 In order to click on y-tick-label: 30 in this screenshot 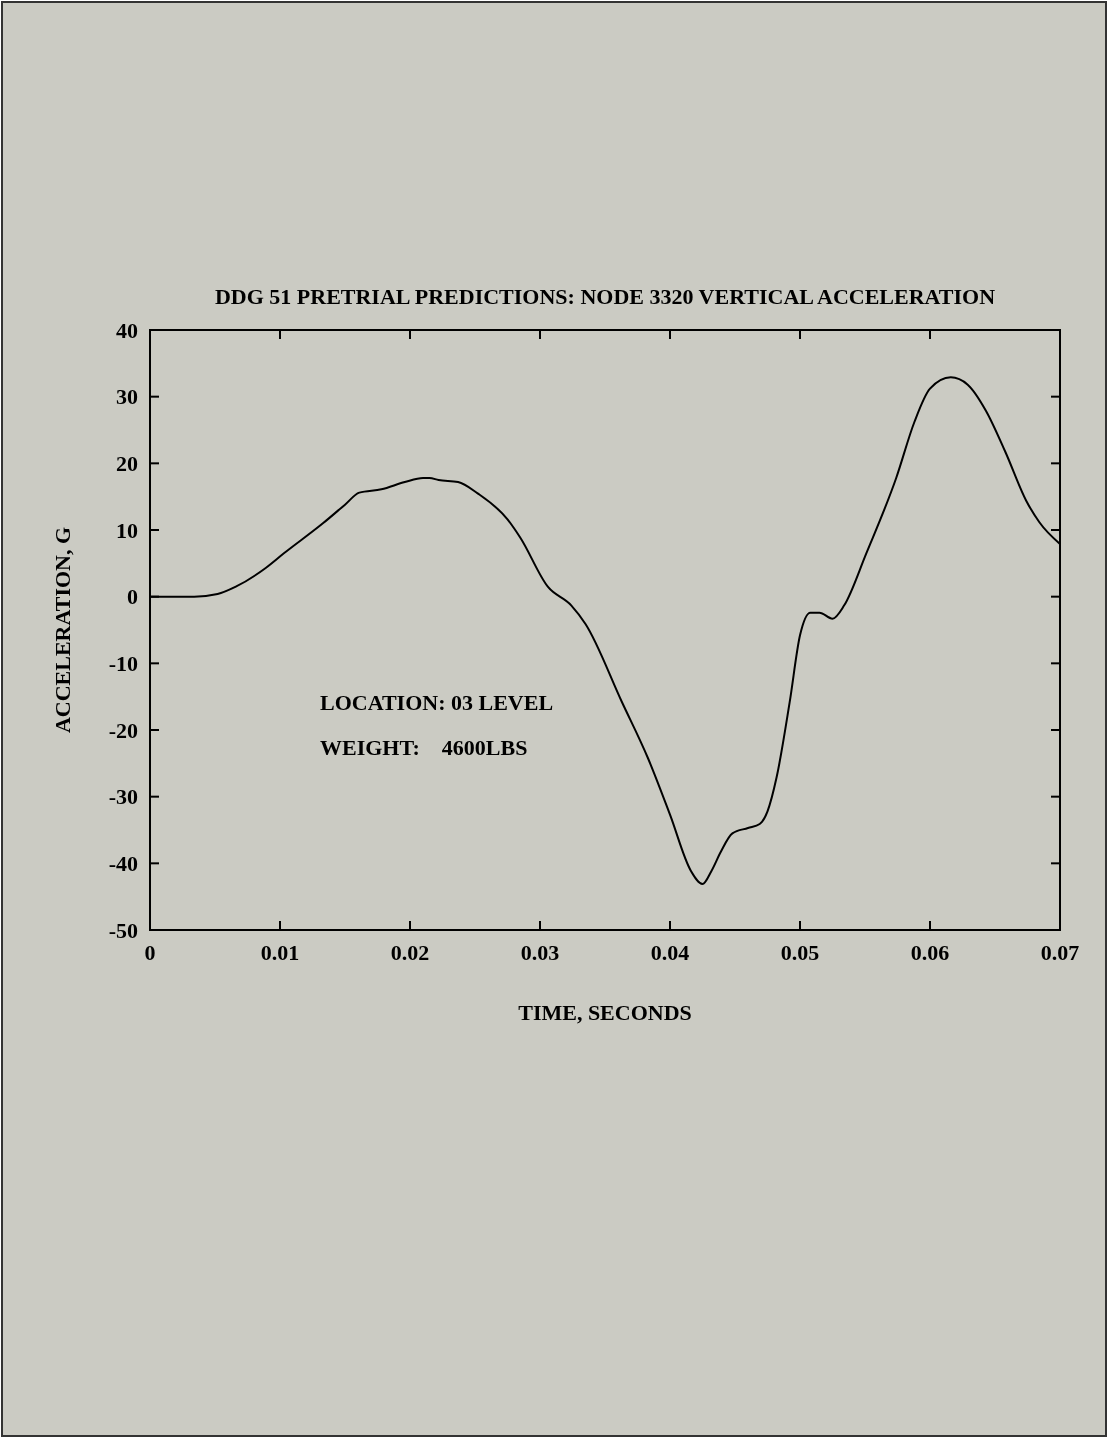, I will do `click(127, 397)`.